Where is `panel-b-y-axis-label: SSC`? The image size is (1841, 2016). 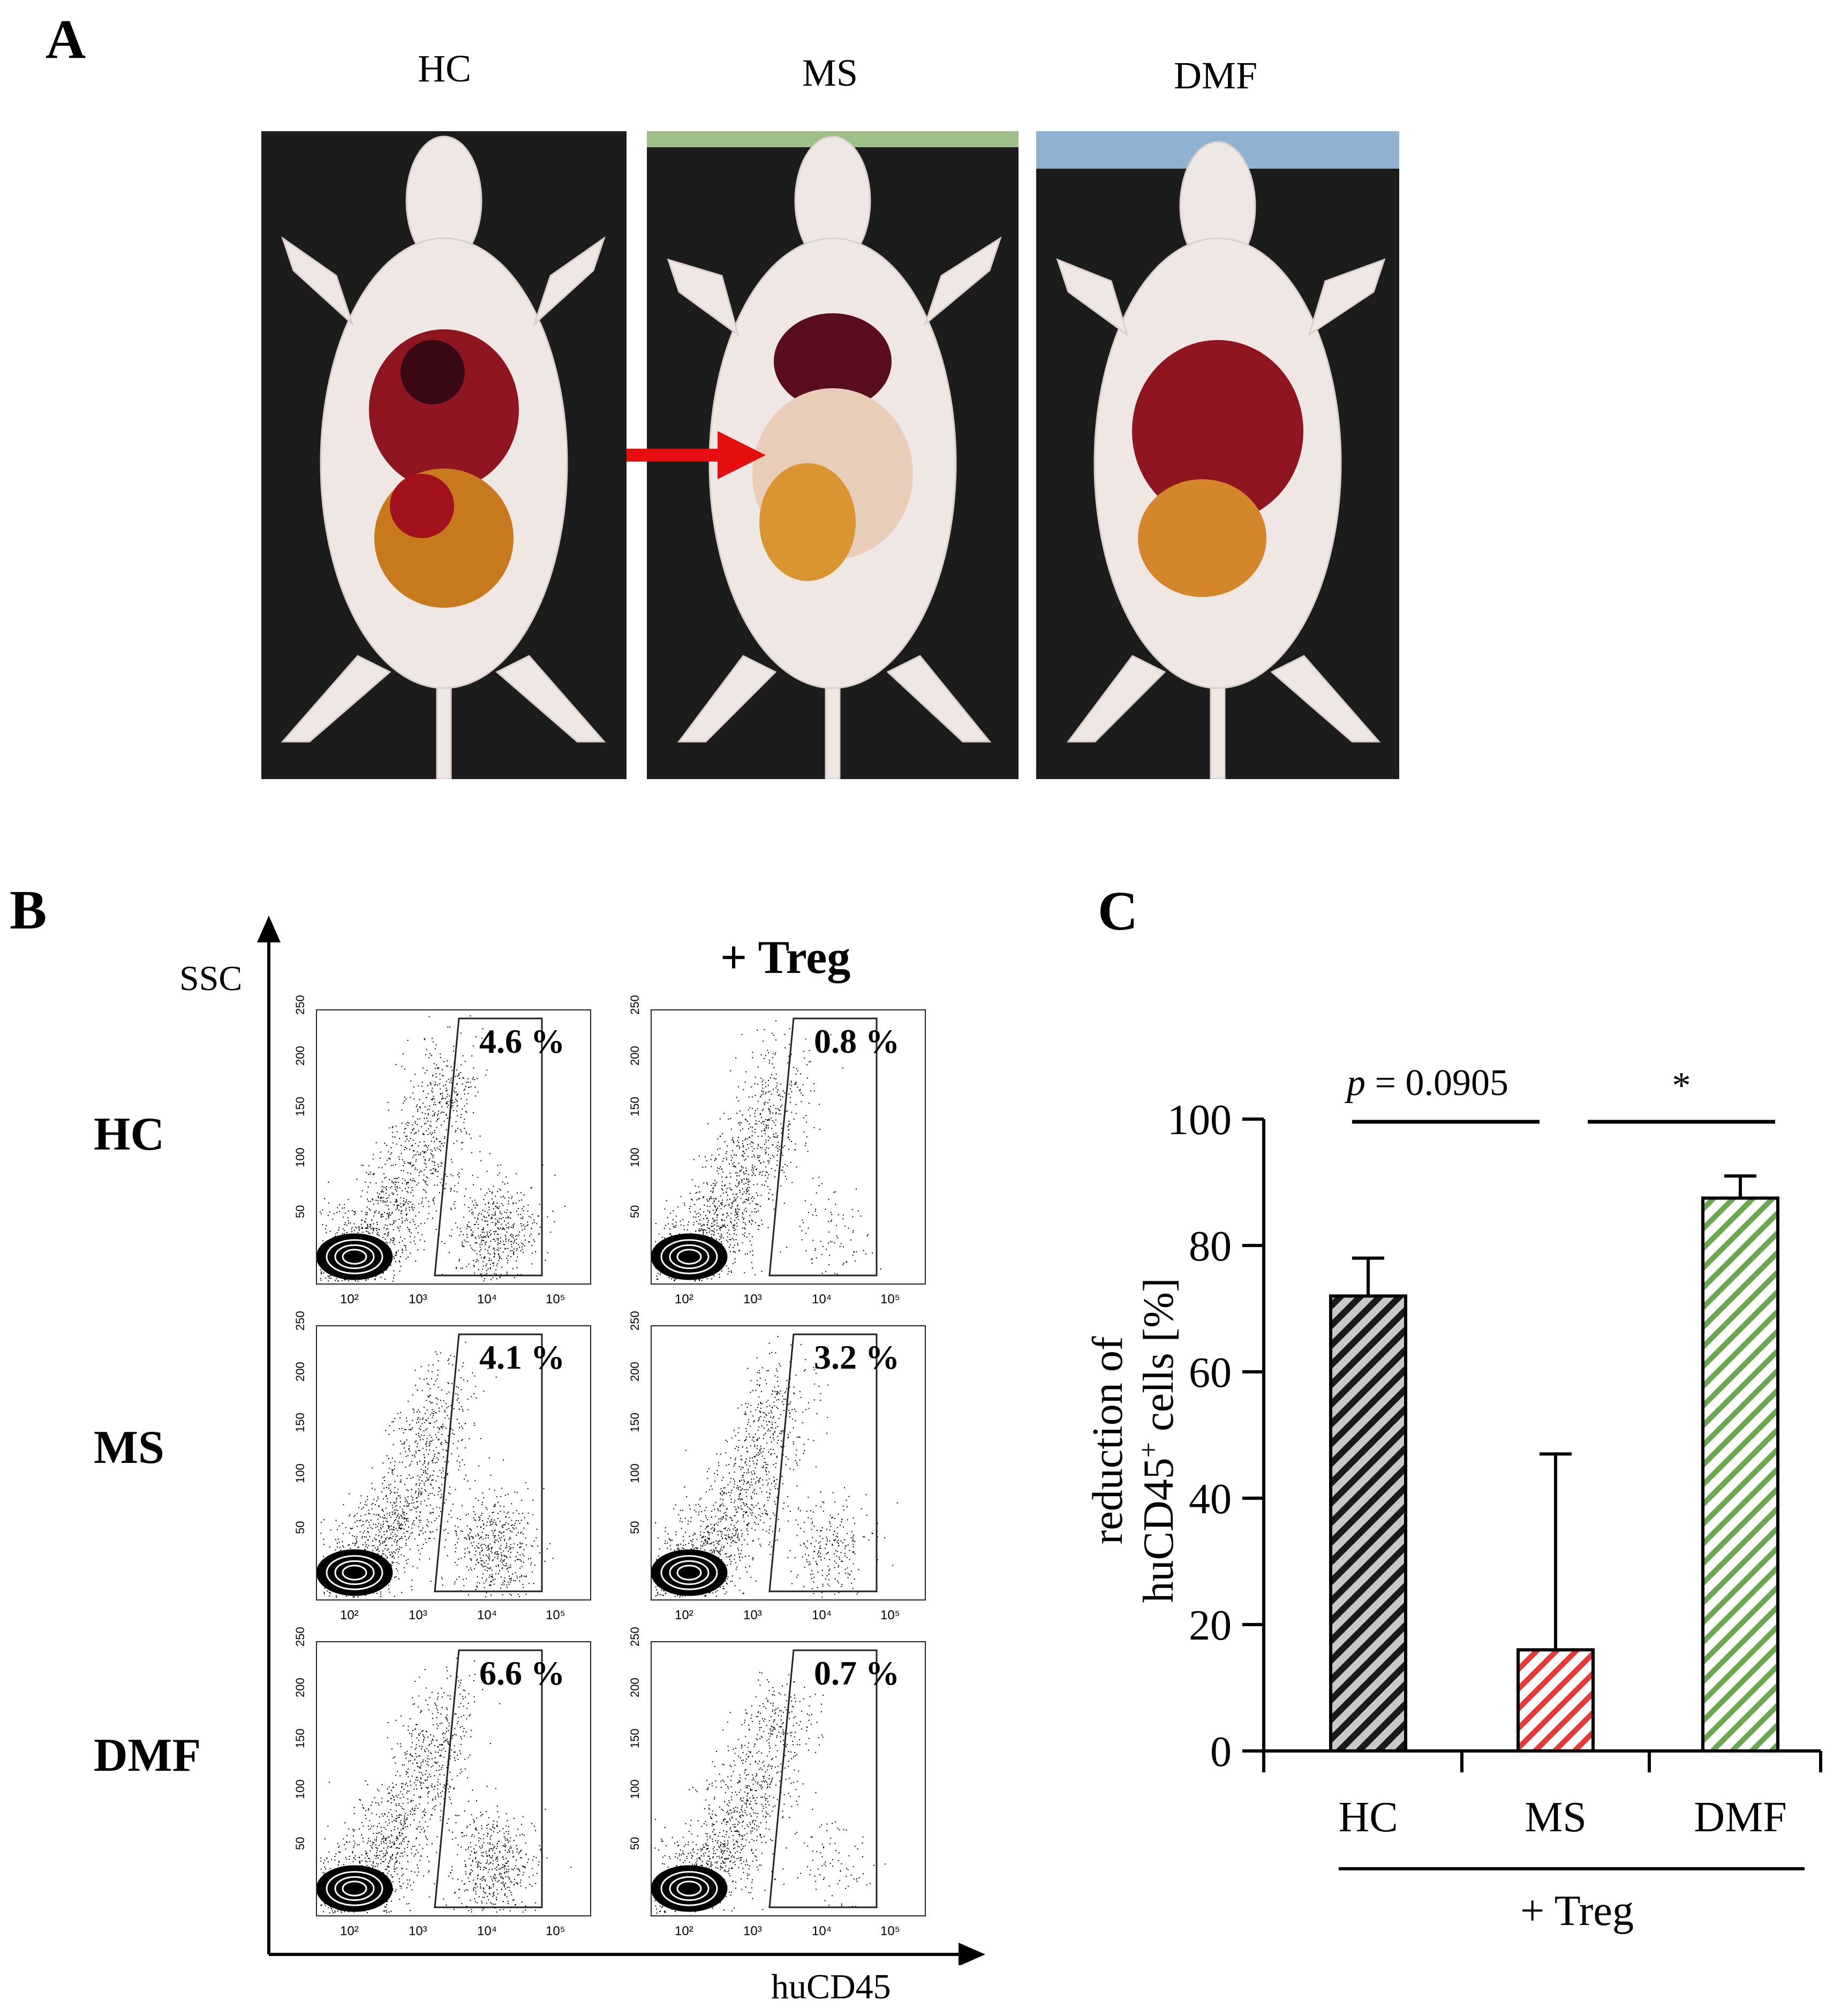
panel-b-y-axis-label: SSC is located at coordinates (211, 978).